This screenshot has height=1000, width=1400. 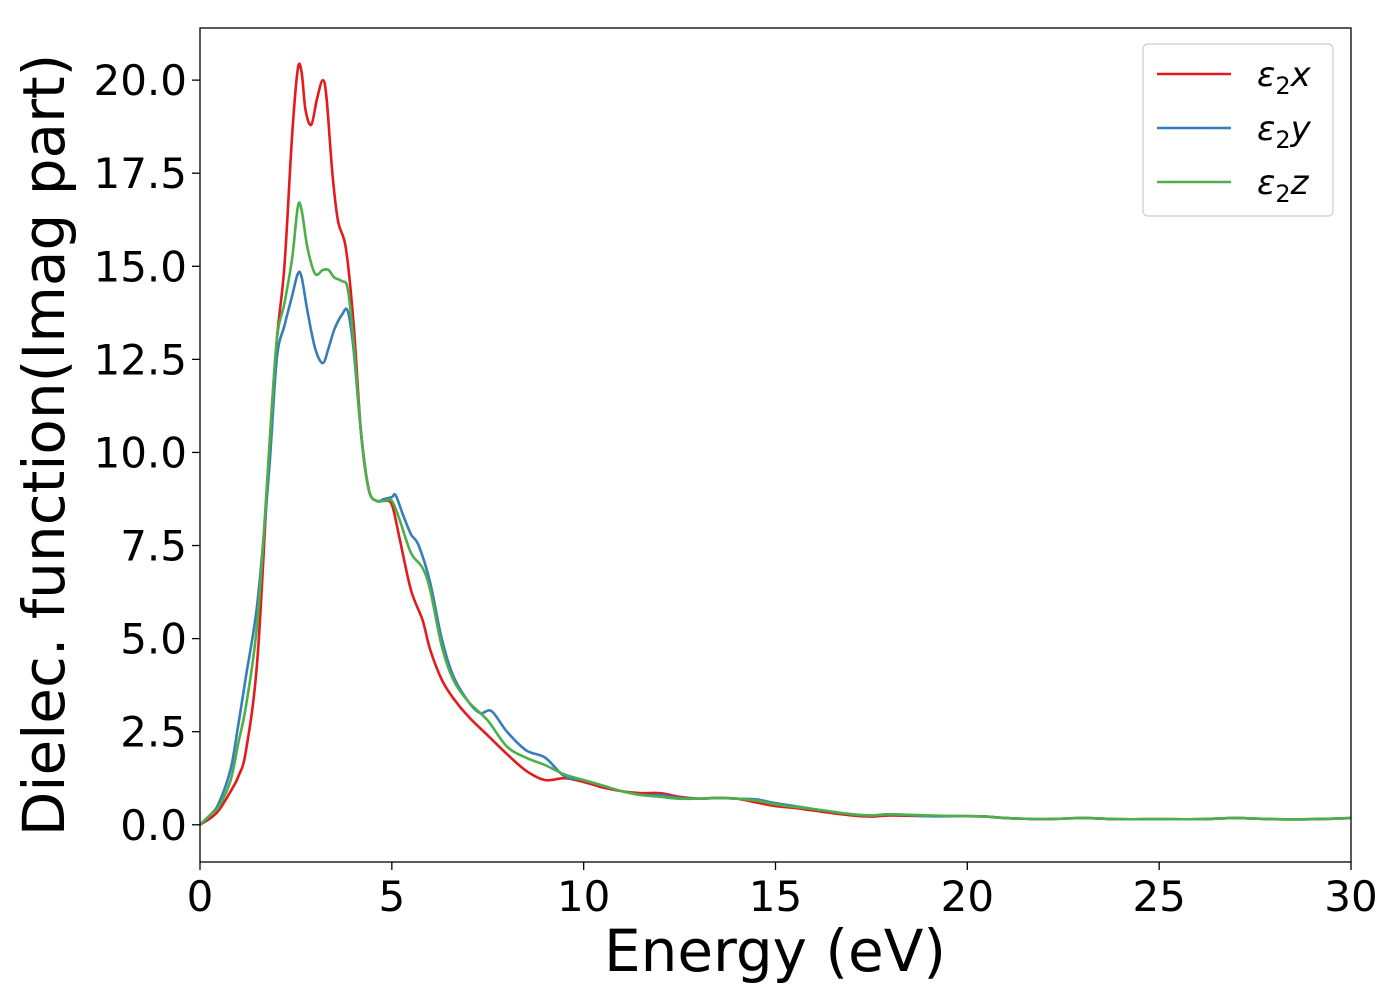 I want to click on y-axis: 0.0 2.5 5.0 7.5 10.0 12.5 15.0 17.5 20.0, so click(x=146, y=453).